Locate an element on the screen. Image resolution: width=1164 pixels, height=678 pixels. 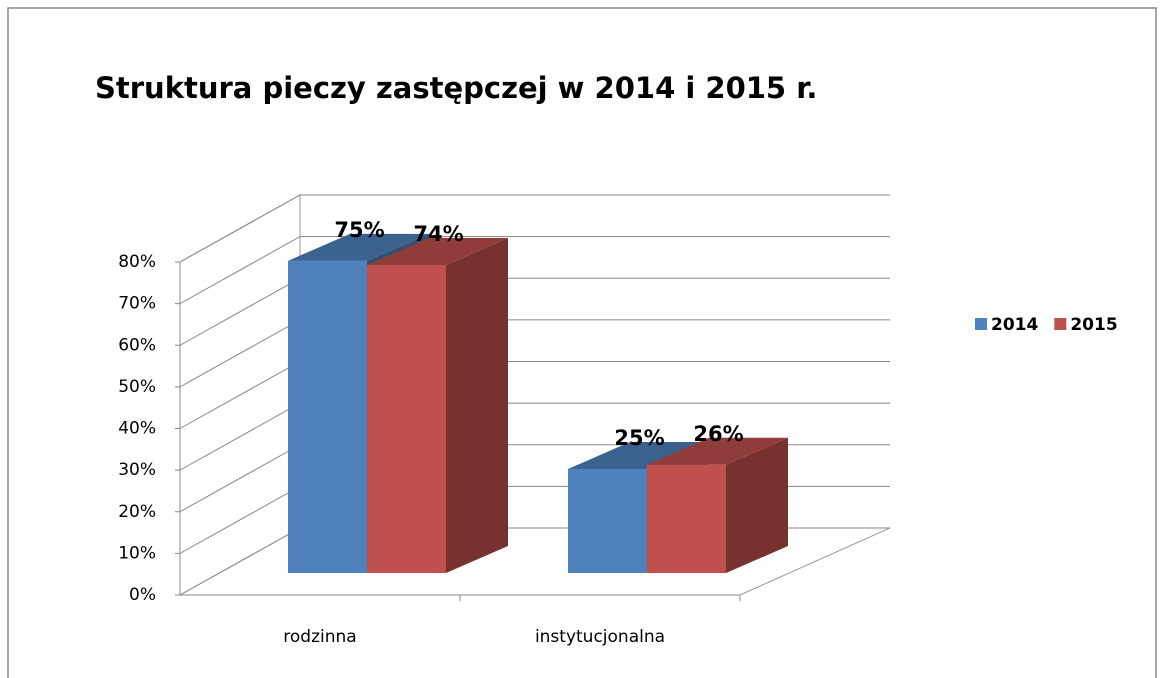
y-tick-label: 30% is located at coordinates (137, 470).